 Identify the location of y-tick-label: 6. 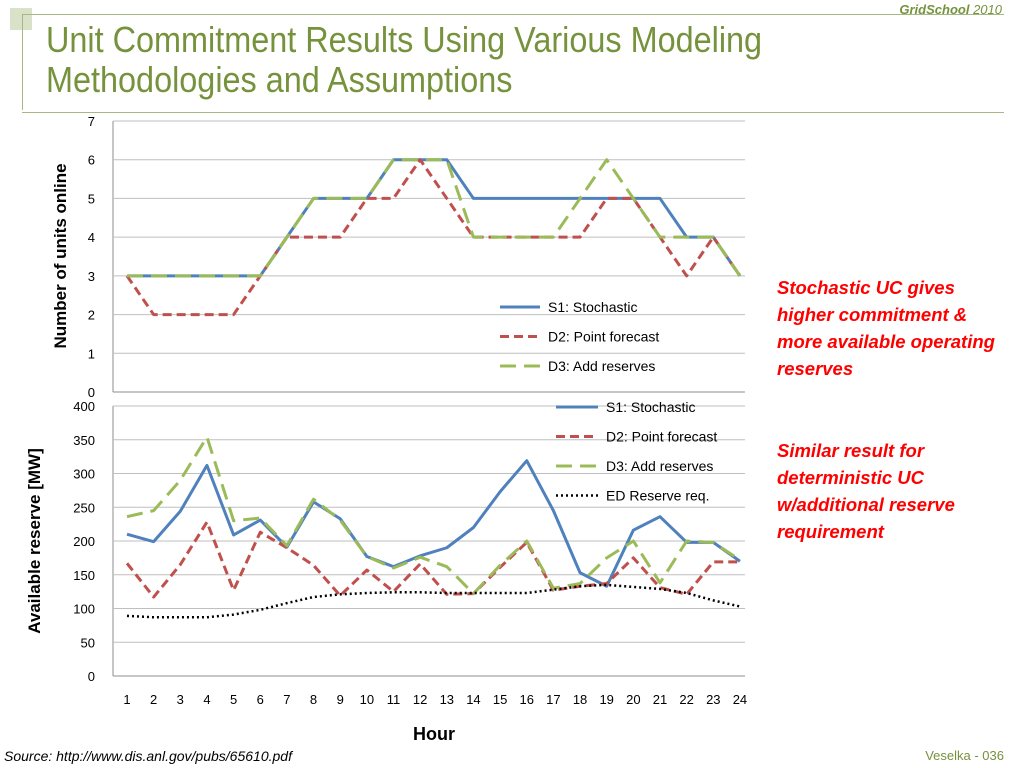
(91, 160).